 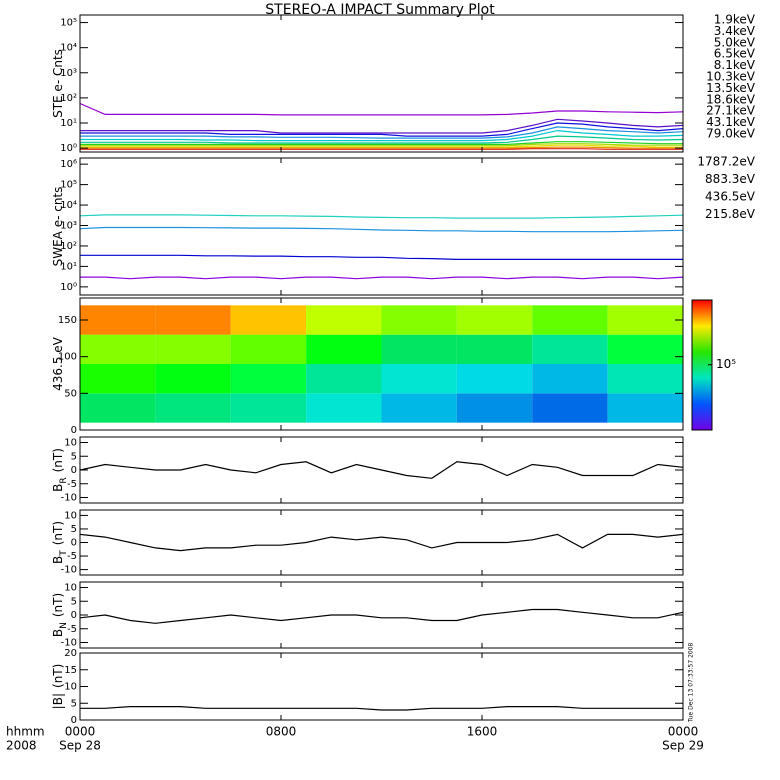 I want to click on y-axis-label: SWEA e- cnts, so click(x=58, y=227).